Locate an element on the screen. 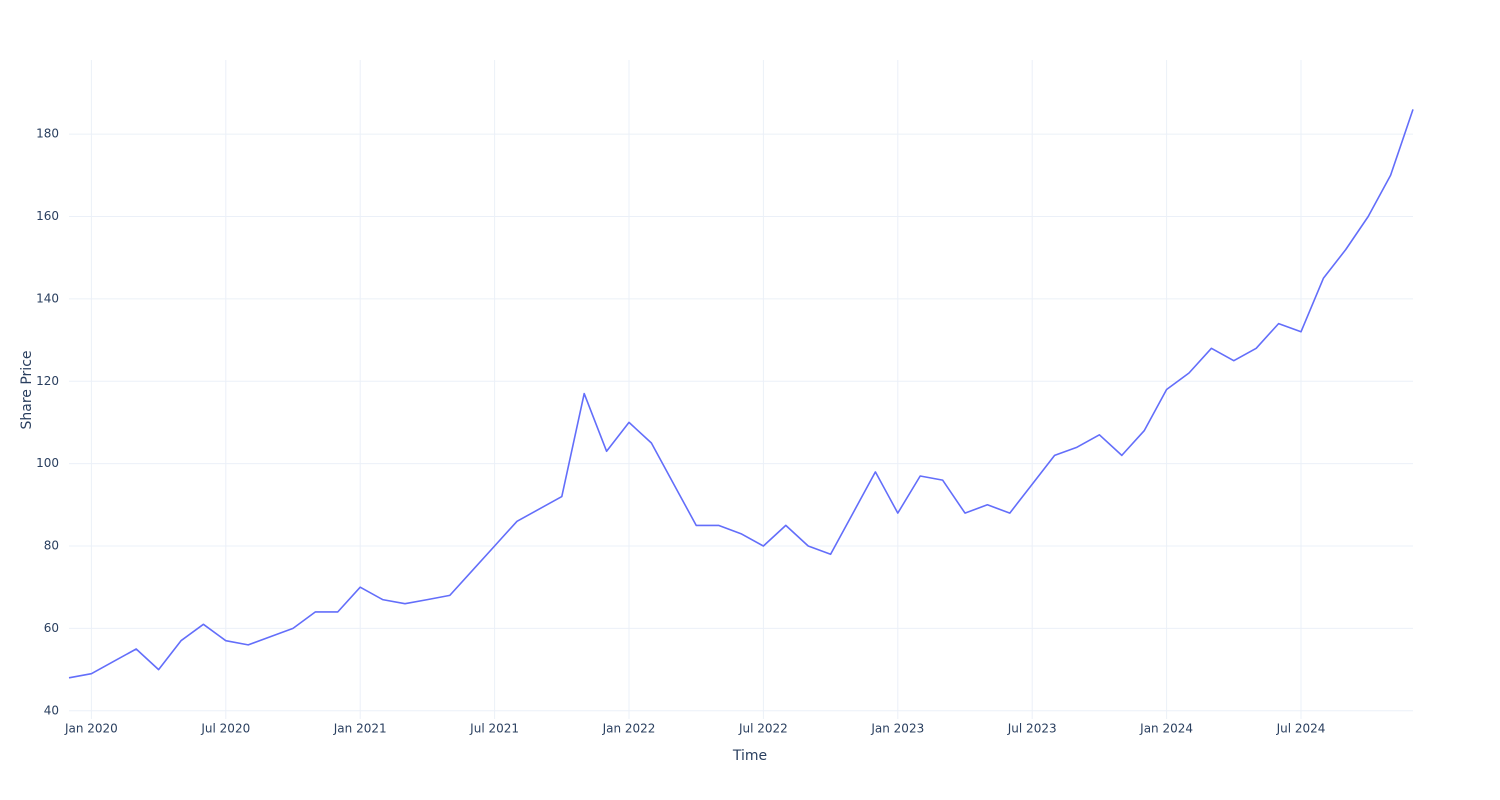 Image resolution: width=1500 pixels, height=800 pixels. x-tick-label: Jan 2024 is located at coordinates (1166, 729).